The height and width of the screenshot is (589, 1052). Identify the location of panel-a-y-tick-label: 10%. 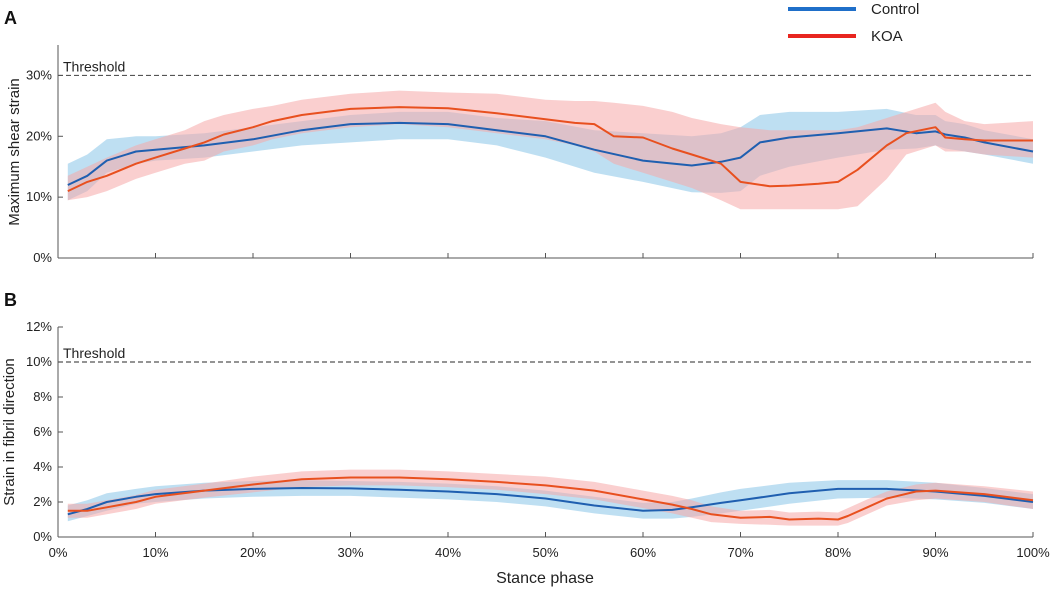
(39, 196).